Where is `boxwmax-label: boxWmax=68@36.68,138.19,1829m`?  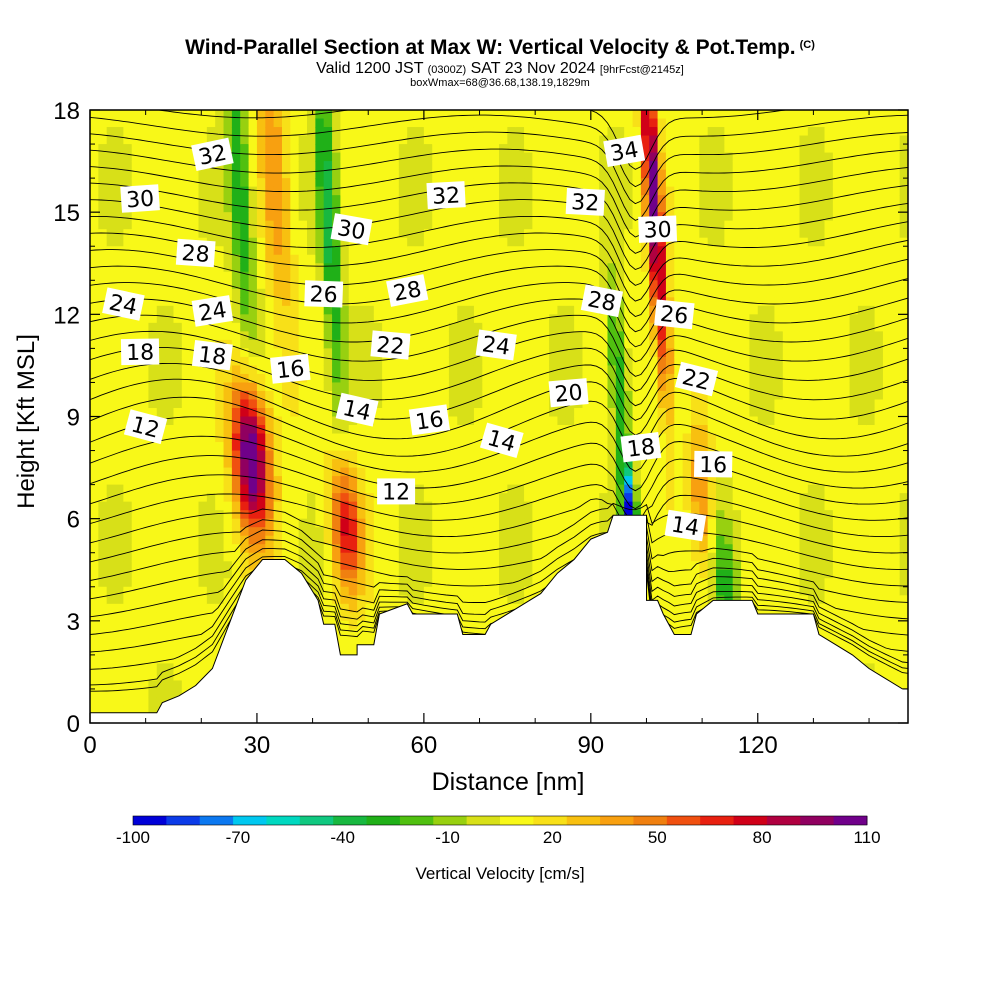 boxwmax-label: boxWmax=68@36.68,138.19,1829m is located at coordinates (500, 83).